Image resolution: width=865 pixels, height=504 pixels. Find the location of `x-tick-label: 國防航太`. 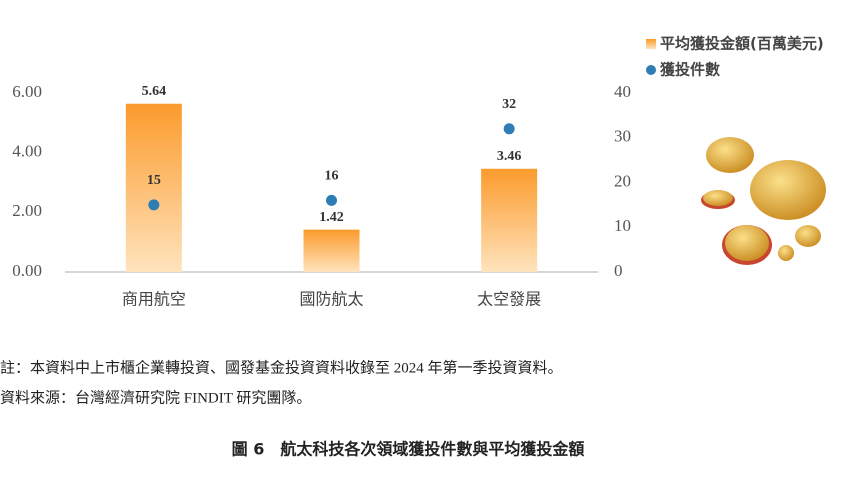

x-tick-label: 國防航太 is located at coordinates (331, 299).